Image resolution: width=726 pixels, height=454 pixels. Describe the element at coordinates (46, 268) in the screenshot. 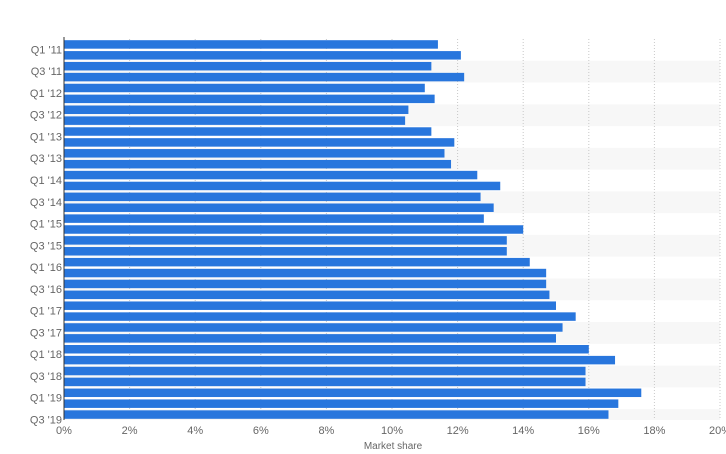

I see `y-tick-label: Q1 '16` at that location.